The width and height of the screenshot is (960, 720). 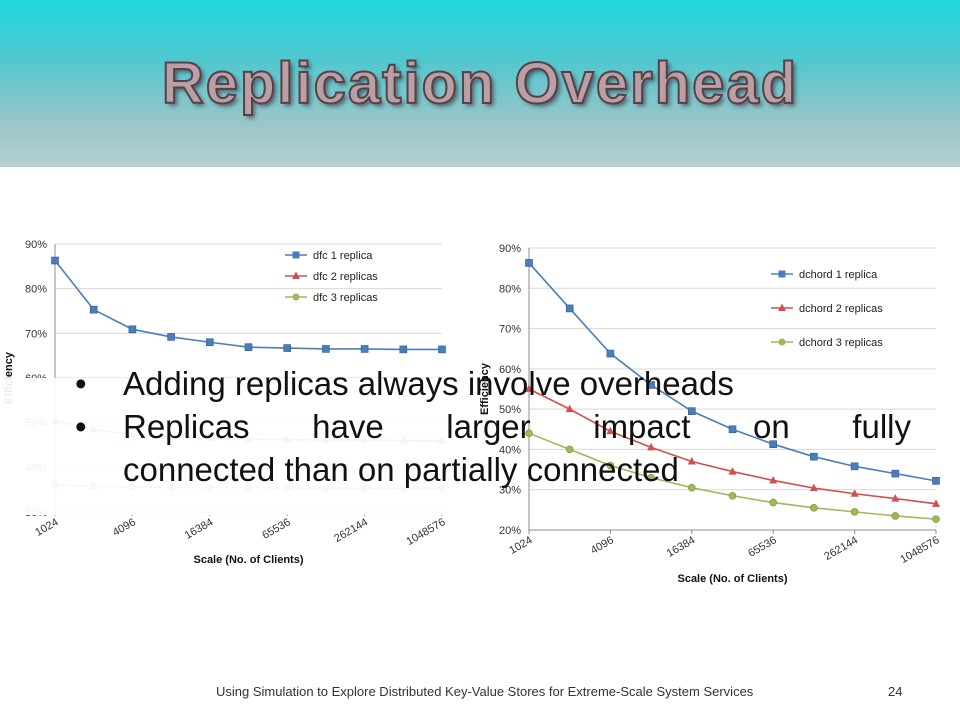 I want to click on bullet-item-continuation: connected than on partially connected, so click(x=493, y=469).